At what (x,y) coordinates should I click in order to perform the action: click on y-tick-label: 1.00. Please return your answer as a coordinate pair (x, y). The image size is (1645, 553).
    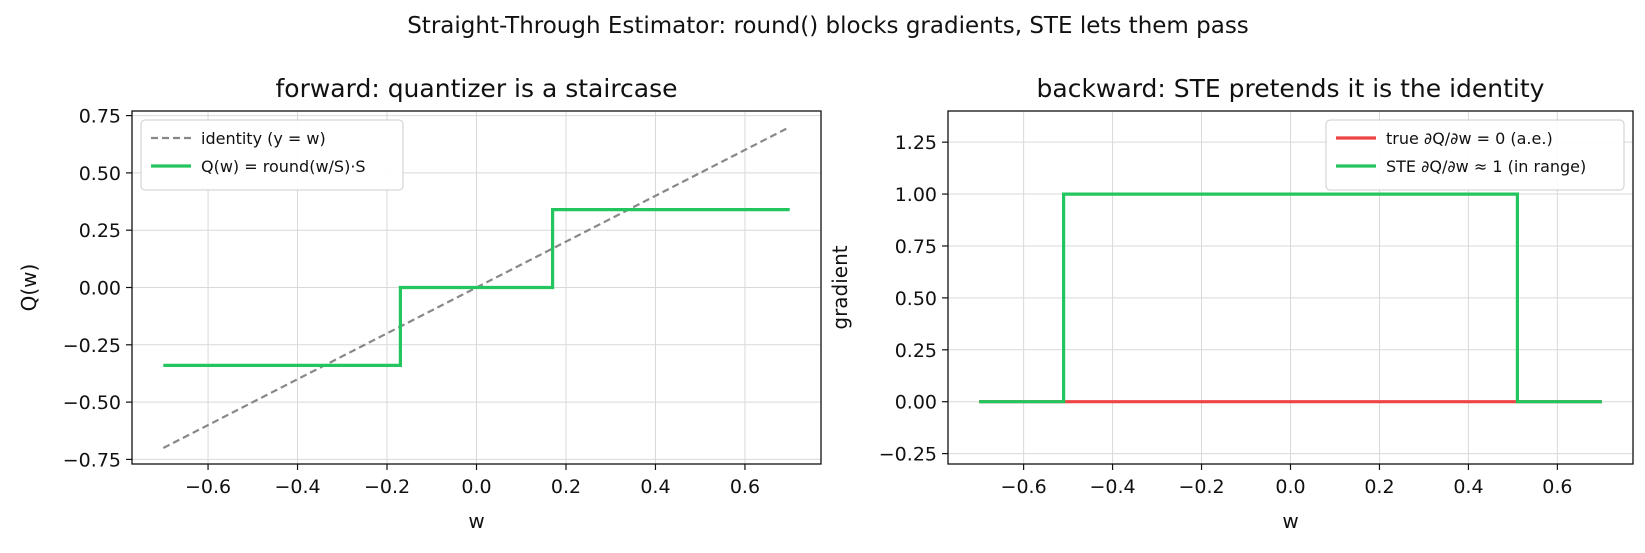
    Looking at the image, I should click on (916, 195).